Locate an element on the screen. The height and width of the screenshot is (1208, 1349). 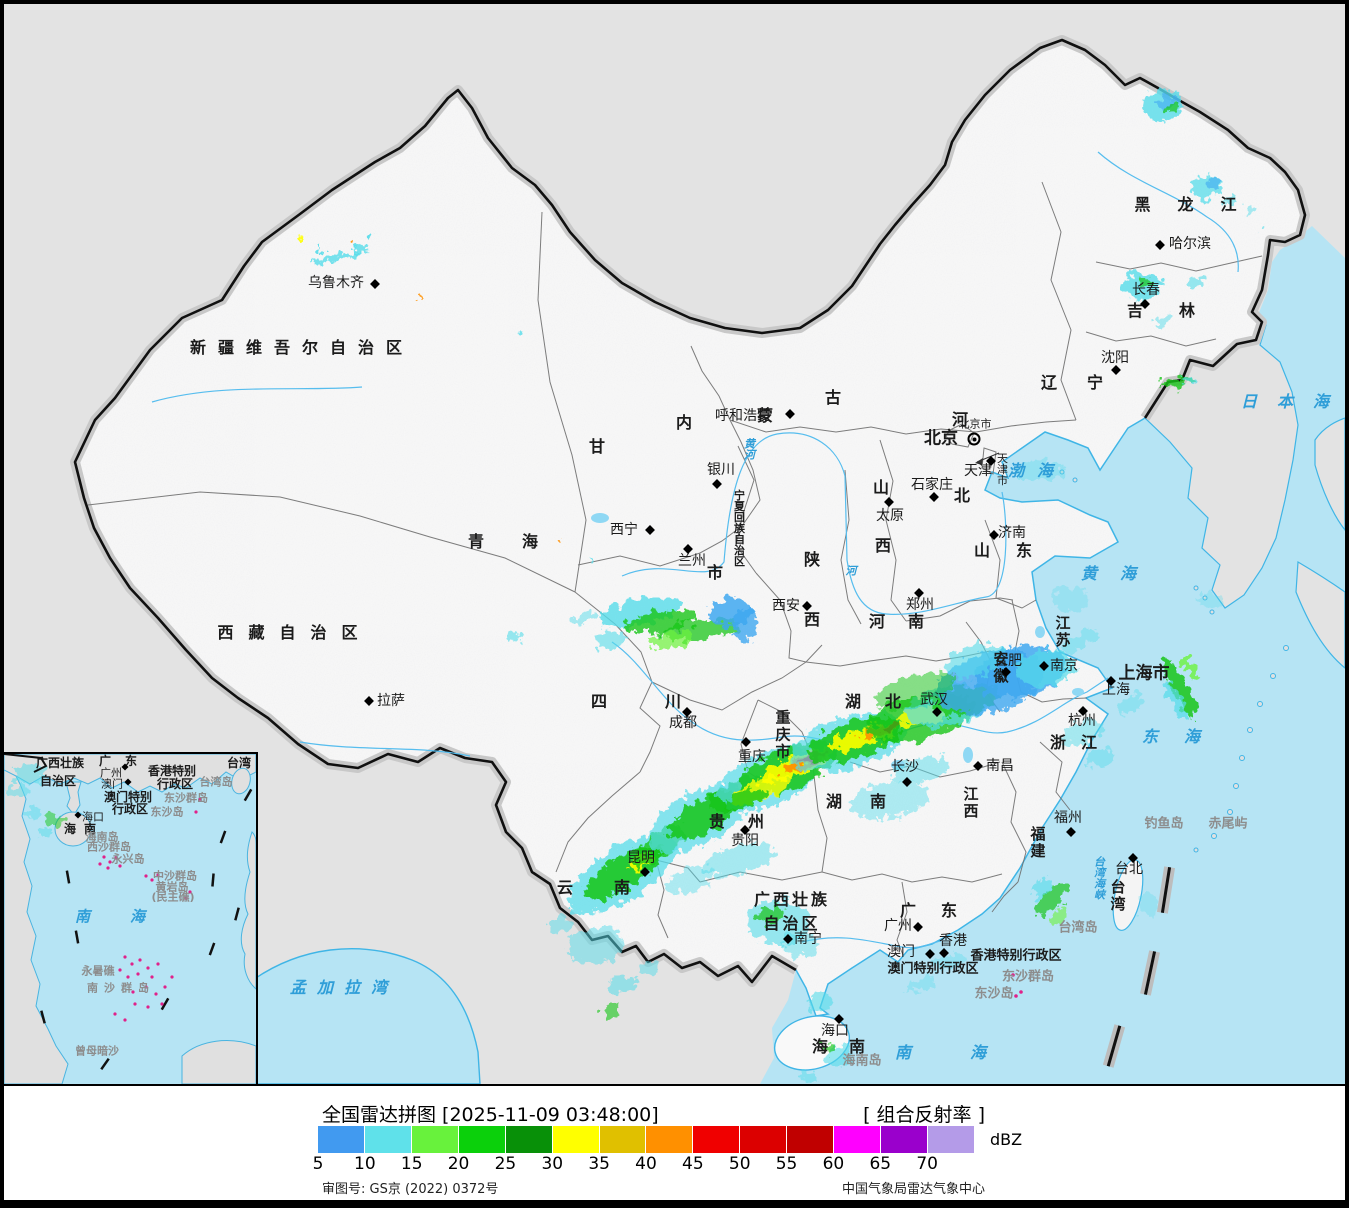
legend-tick: 40 is located at coordinates (646, 1164).